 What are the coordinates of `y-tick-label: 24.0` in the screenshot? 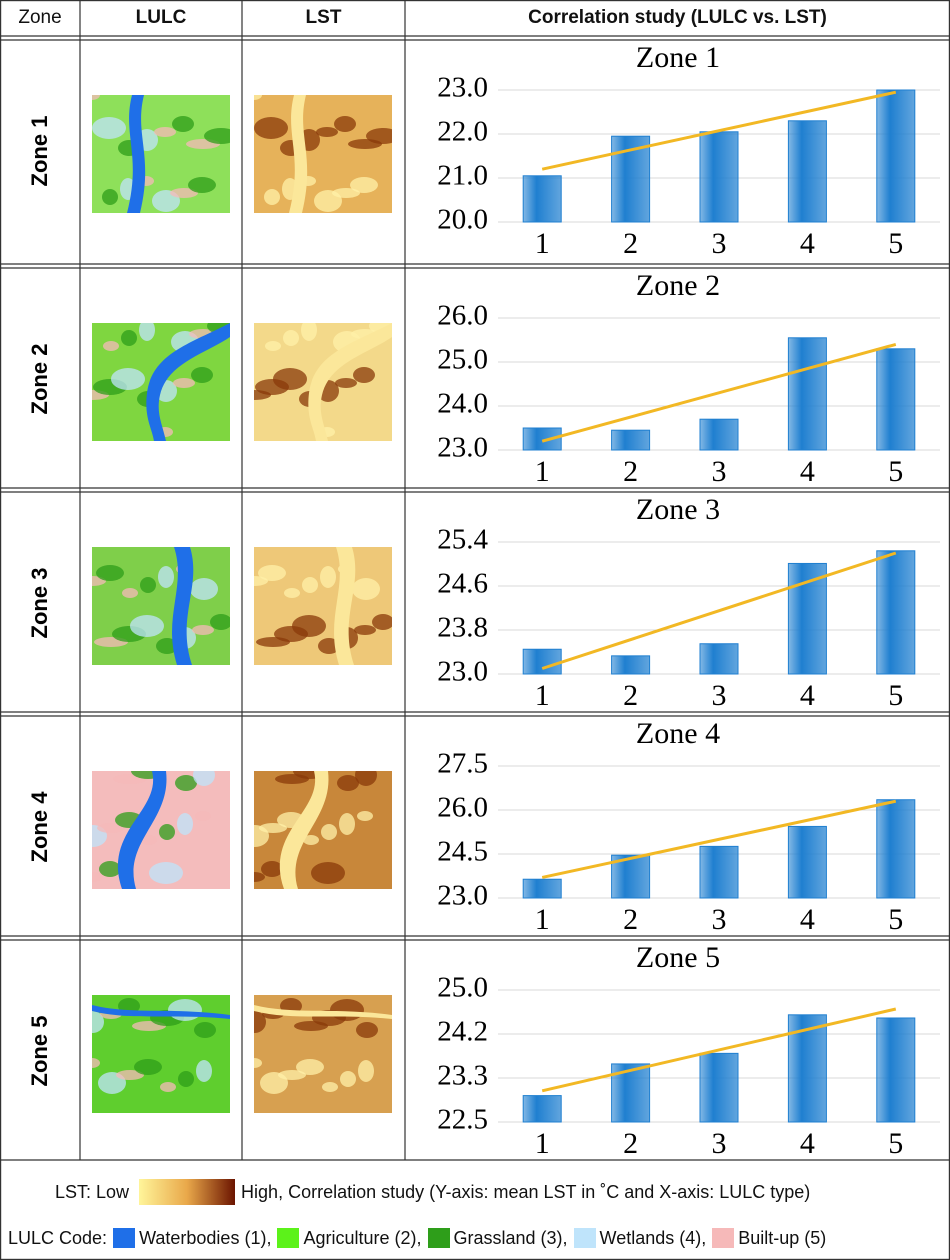 It's located at (462, 404).